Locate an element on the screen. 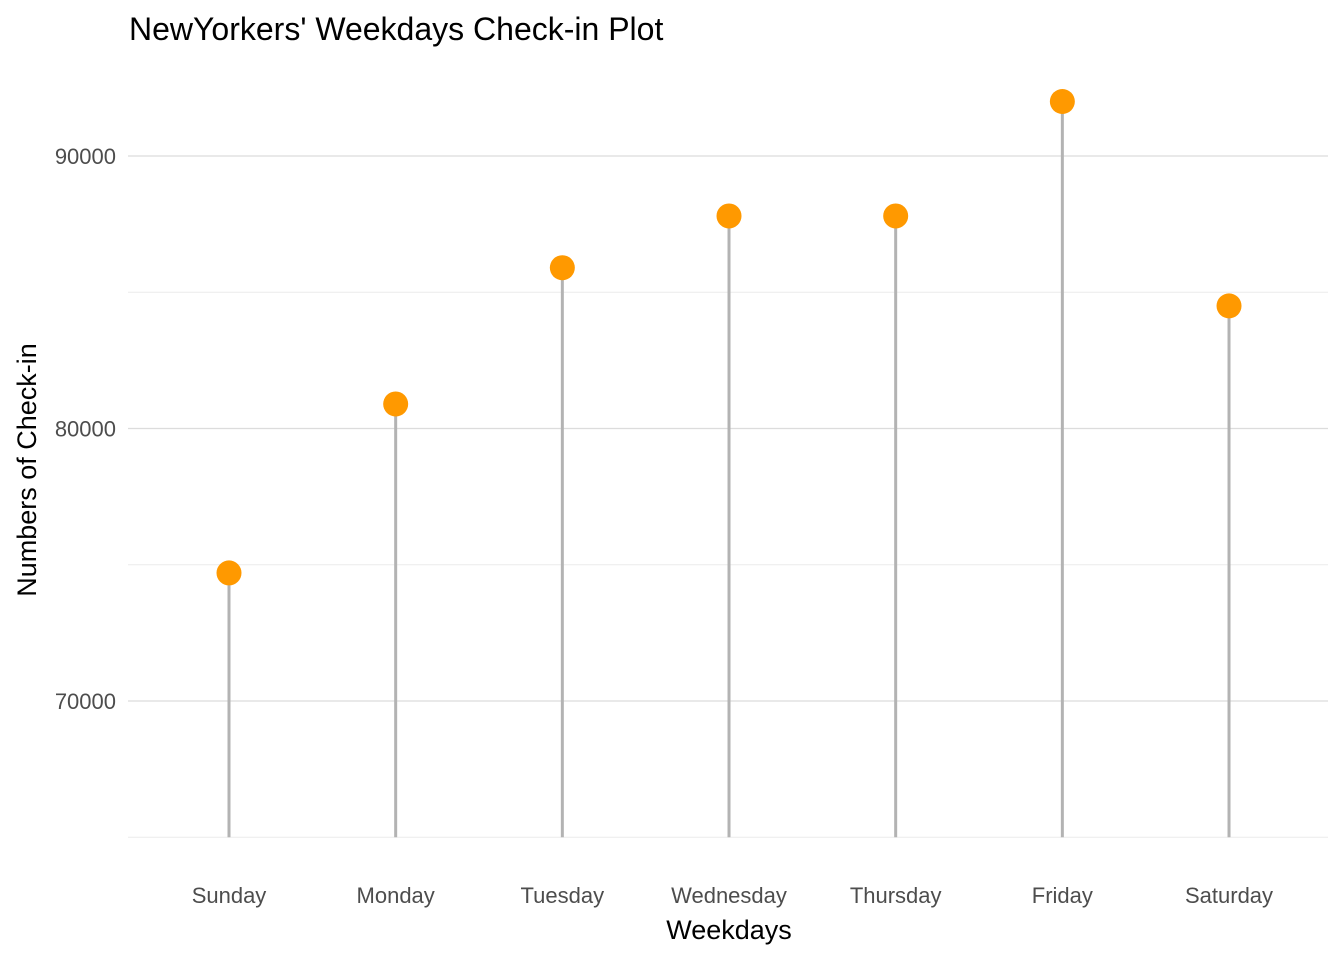 The image size is (1344, 960). y-tick-label: 80000 is located at coordinates (85, 429).